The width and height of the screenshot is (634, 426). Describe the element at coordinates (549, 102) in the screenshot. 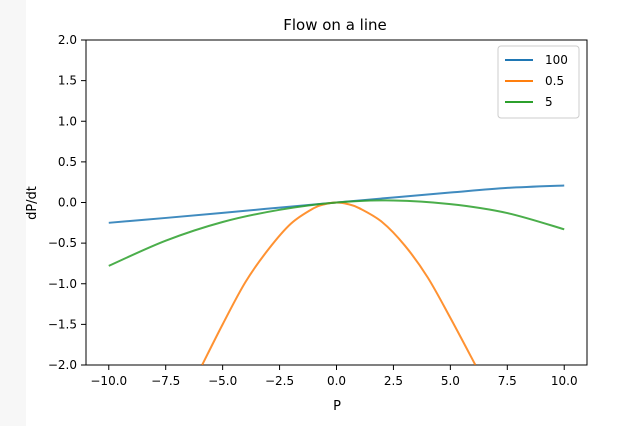

I see `legend-label-2: 5` at that location.